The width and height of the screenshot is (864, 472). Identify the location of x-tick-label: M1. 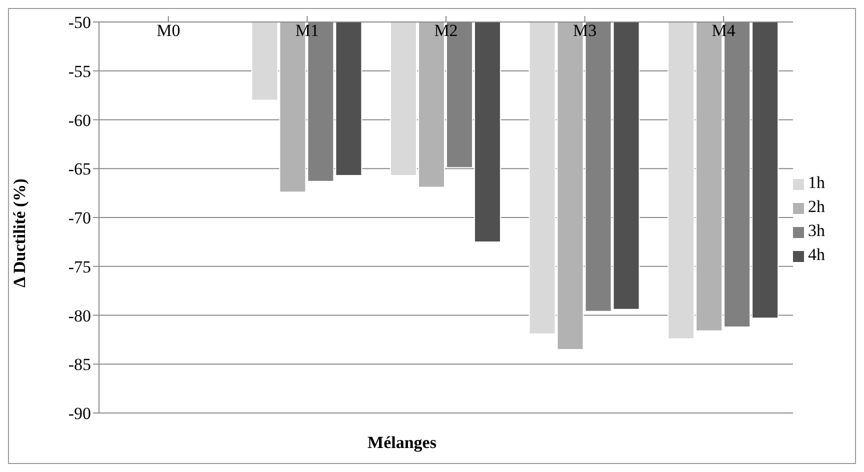
(307, 30).